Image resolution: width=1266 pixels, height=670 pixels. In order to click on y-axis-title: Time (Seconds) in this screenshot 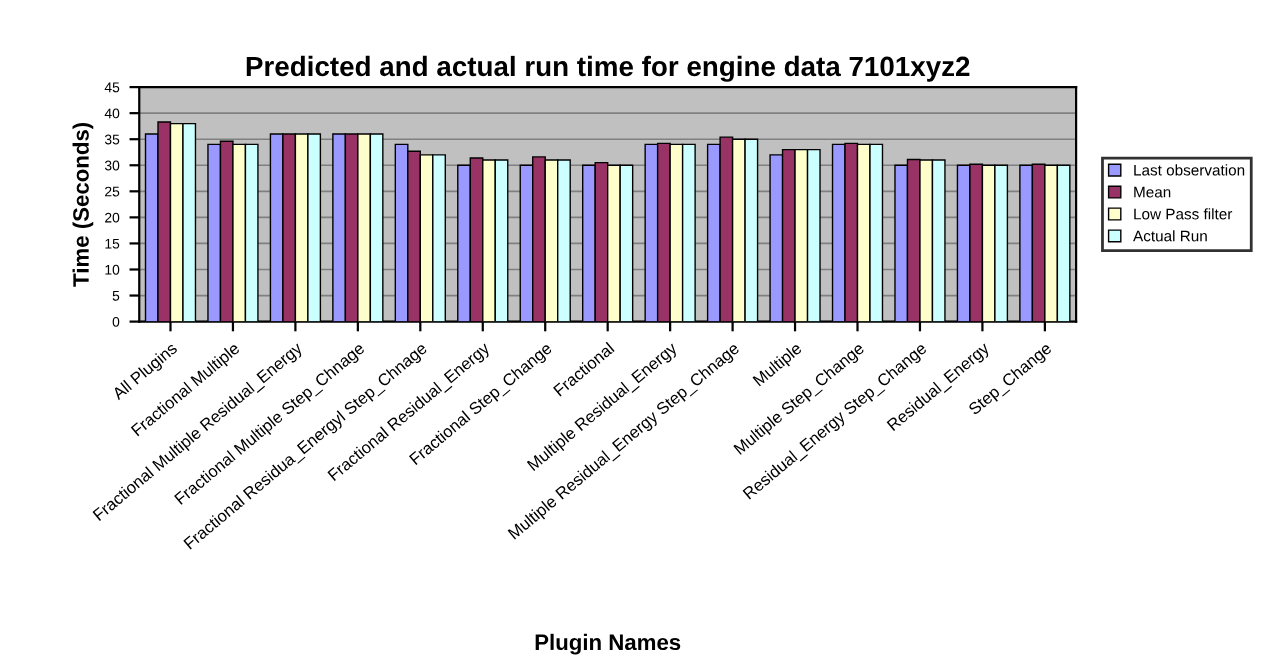, I will do `click(83, 204)`.